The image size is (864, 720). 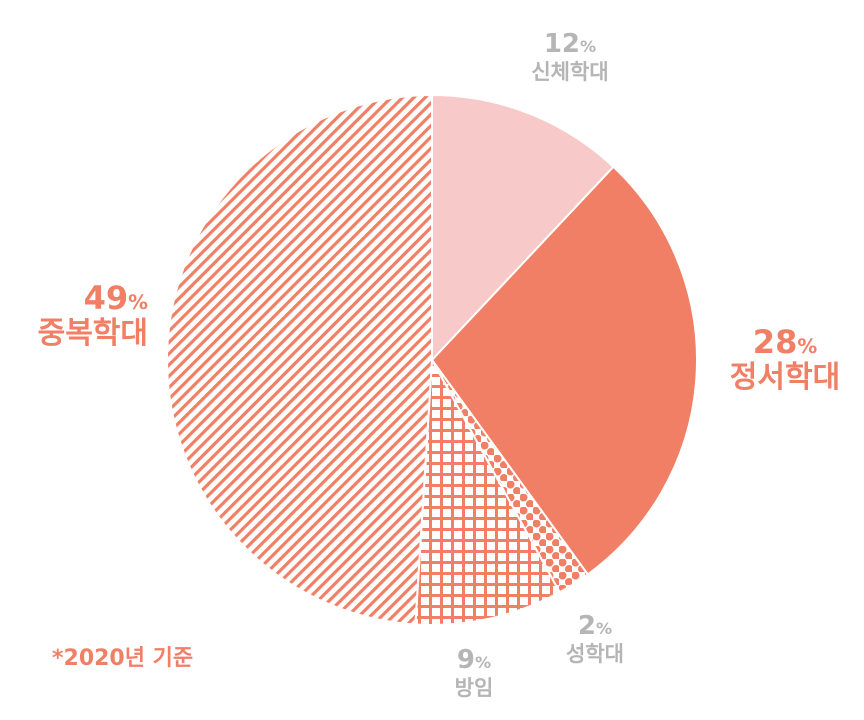 I want to click on chart-note: *2020년 기준, so click(x=123, y=658).